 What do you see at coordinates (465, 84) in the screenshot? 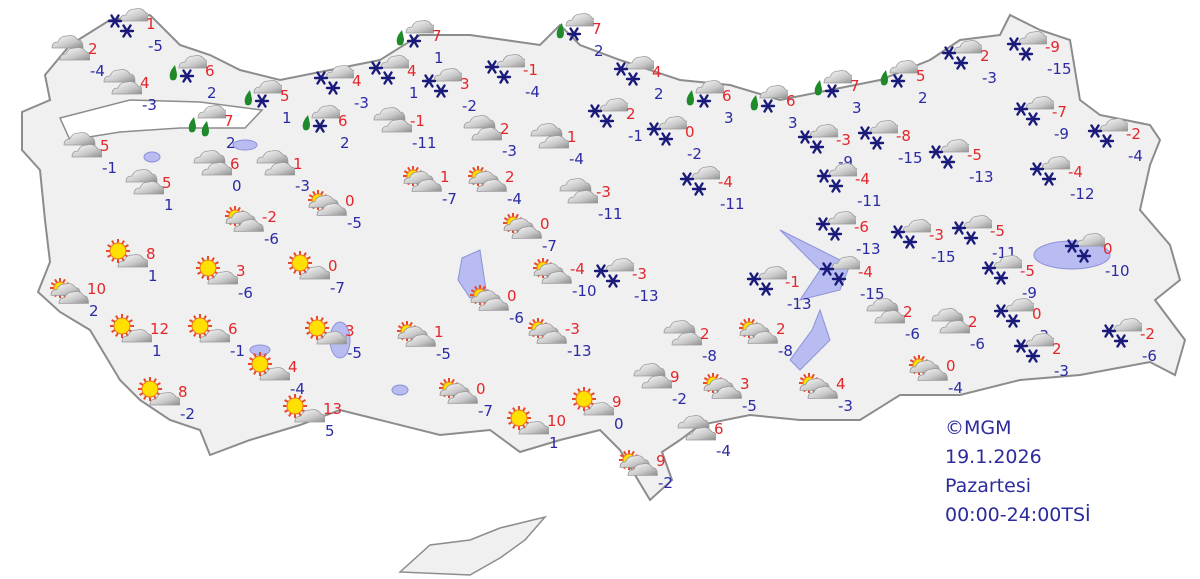
I see `max-temperature: 3` at bounding box center [465, 84].